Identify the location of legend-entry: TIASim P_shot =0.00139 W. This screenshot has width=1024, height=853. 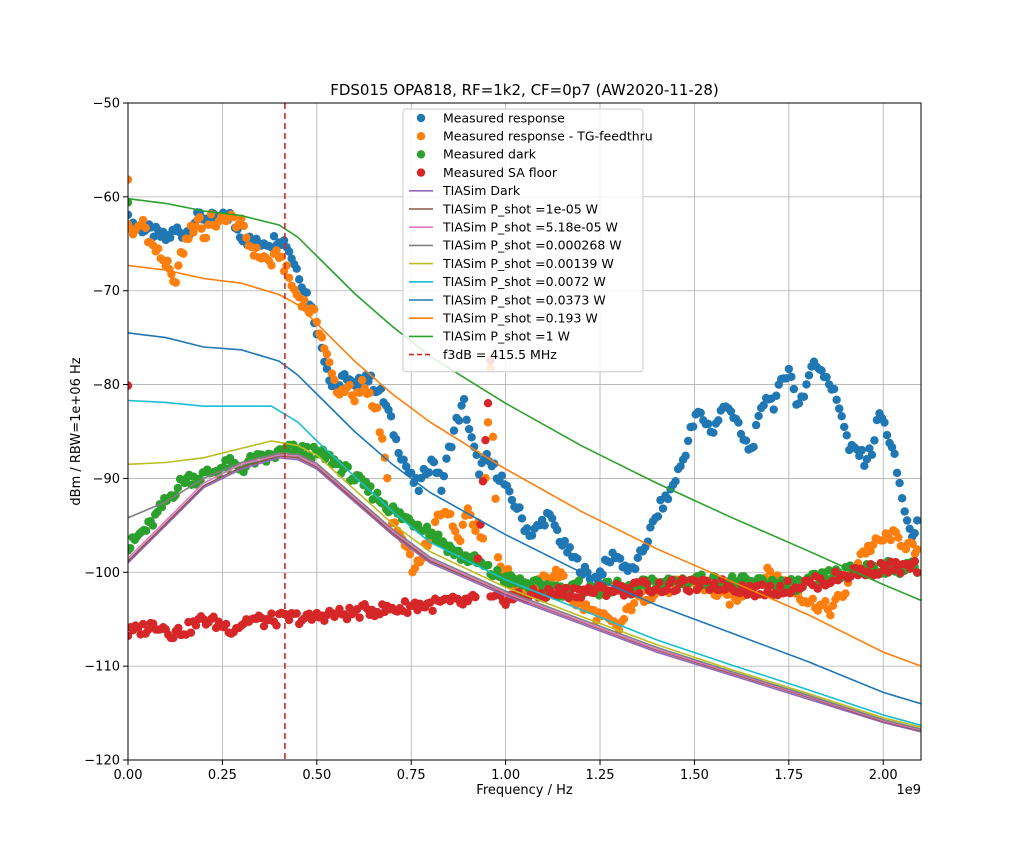
(511, 263).